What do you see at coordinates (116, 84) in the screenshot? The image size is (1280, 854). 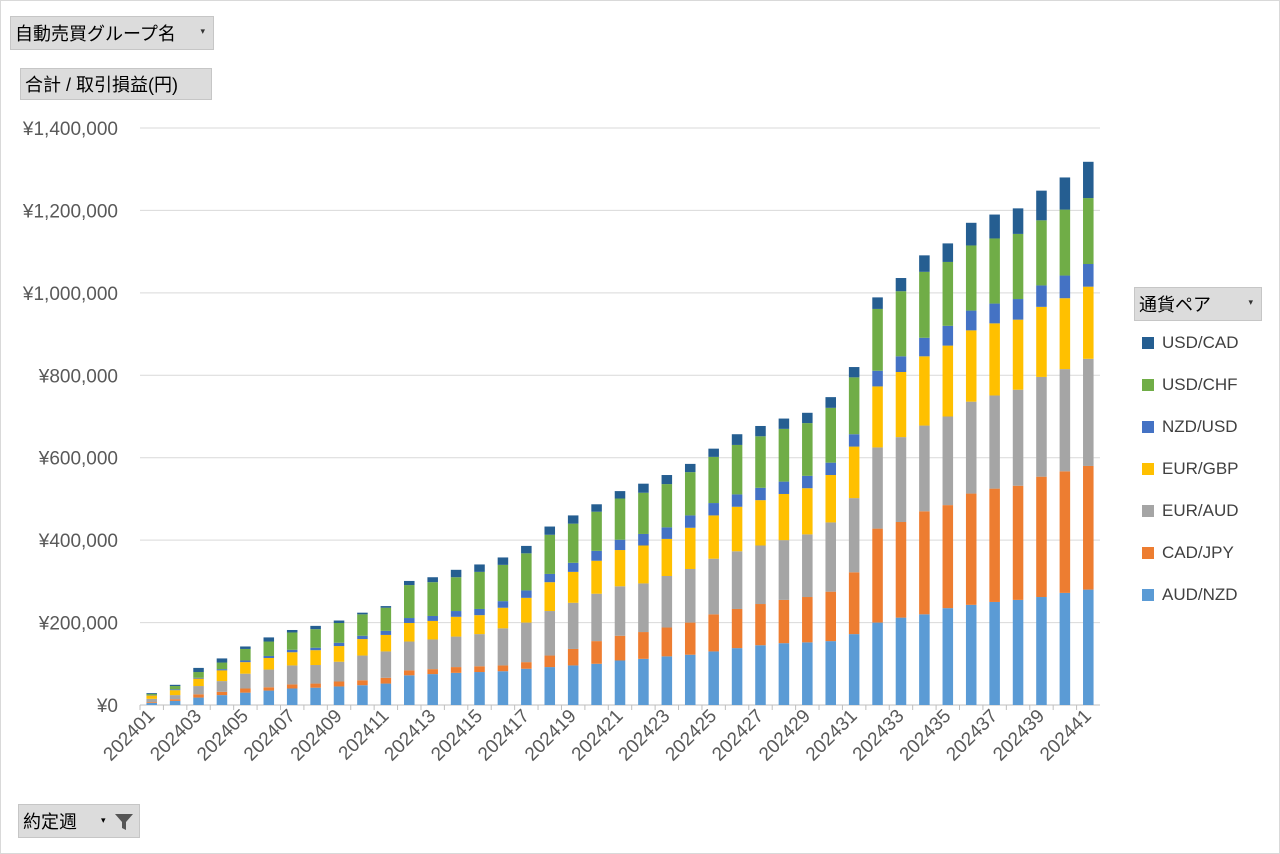 I see `value-field-button: 合計 / 取引損益(円)` at bounding box center [116, 84].